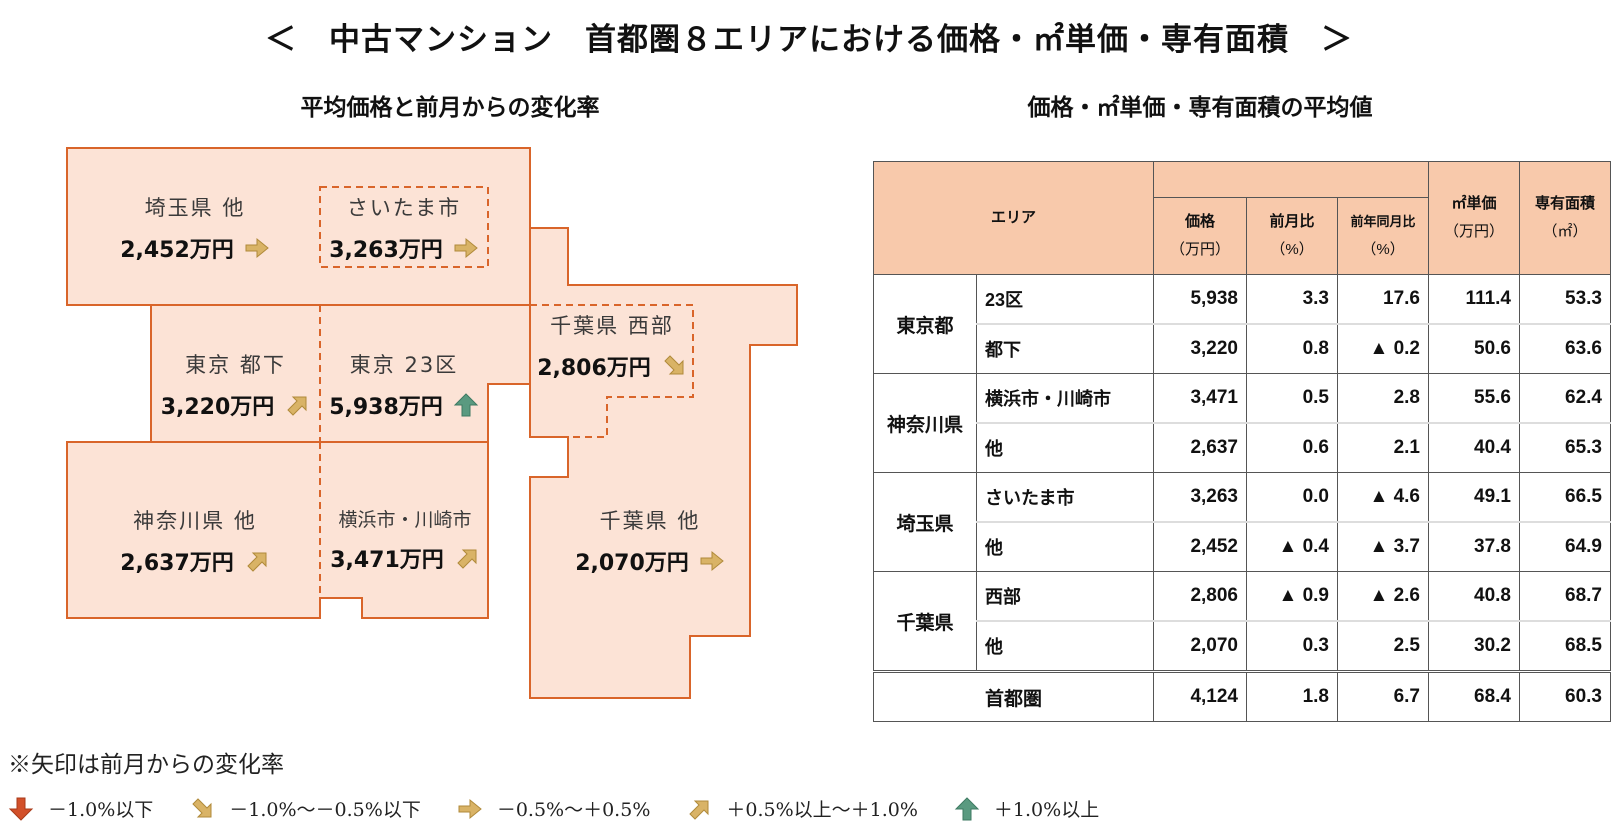 Image resolution: width=1618 pixels, height=829 pixels. Describe the element at coordinates (1565, 231) in the screenshot. I see `header-floor-area-unit: （㎡）` at that location.